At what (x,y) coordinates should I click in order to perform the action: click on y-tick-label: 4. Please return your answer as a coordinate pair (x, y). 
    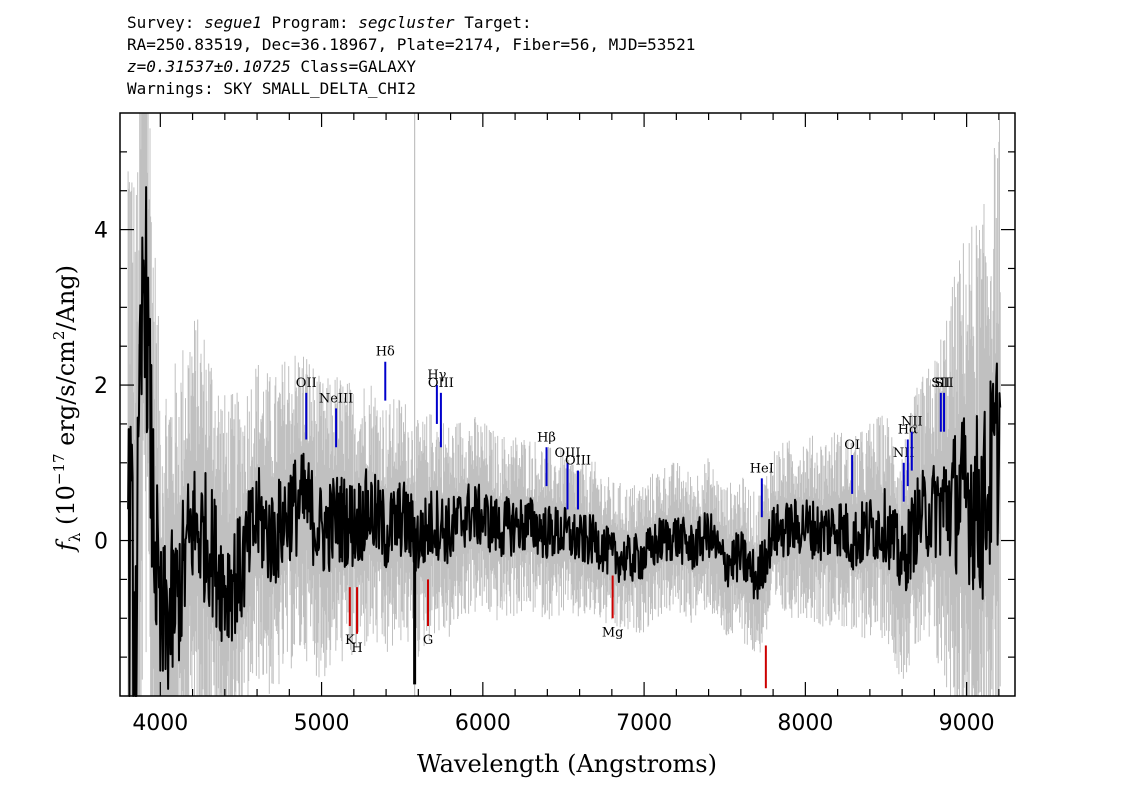
    Looking at the image, I should click on (101, 231).